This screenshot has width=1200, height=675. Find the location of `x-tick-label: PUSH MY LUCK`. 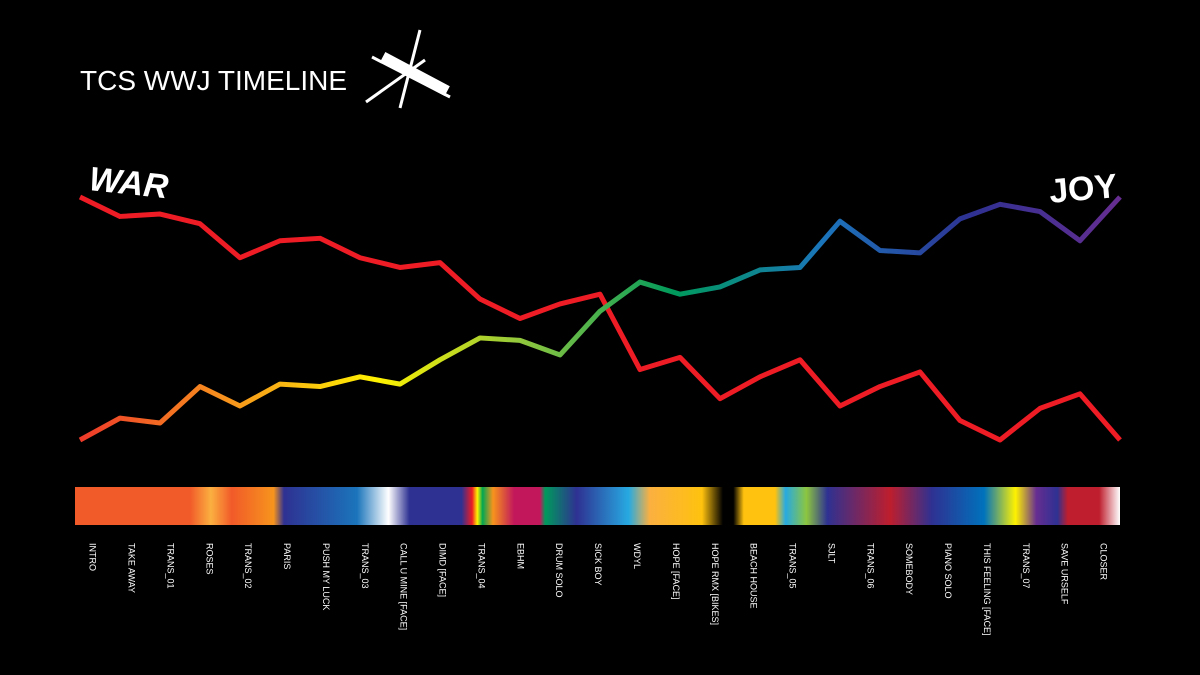

x-tick-label: PUSH MY LUCK is located at coordinates (326, 576).